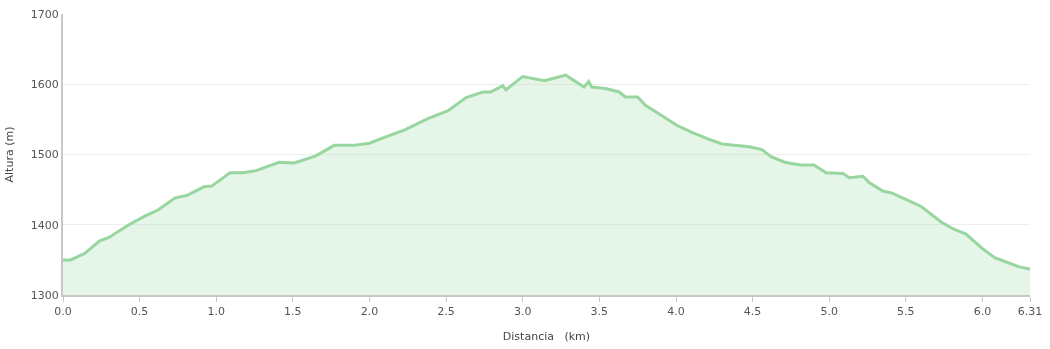 The image size is (1050, 349). Describe the element at coordinates (139, 312) in the screenshot. I see `x-tick-label: 0.5` at that location.